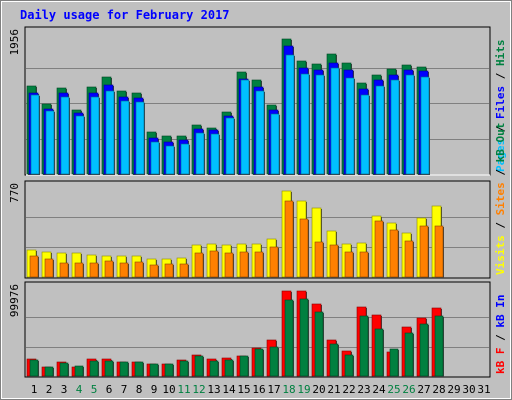 The image size is (512, 400). I want to click on x-tick-label-31: 31, so click(483, 389).